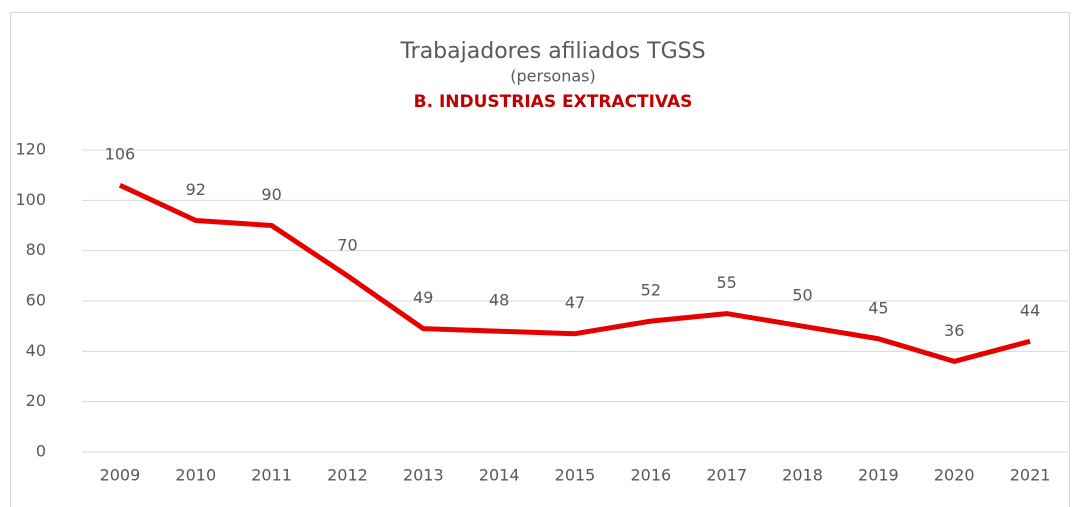  I want to click on chart-heading: B. INDUSTRIAS EXTRACTIVAS, so click(553, 102).